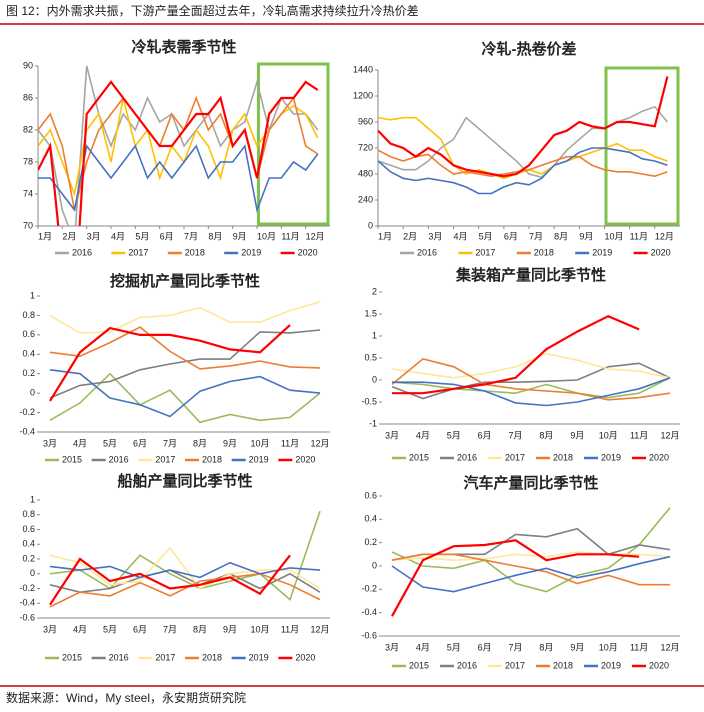  Describe the element at coordinates (27, 617) in the screenshot. I see `y-tick-label: -0.6` at that location.